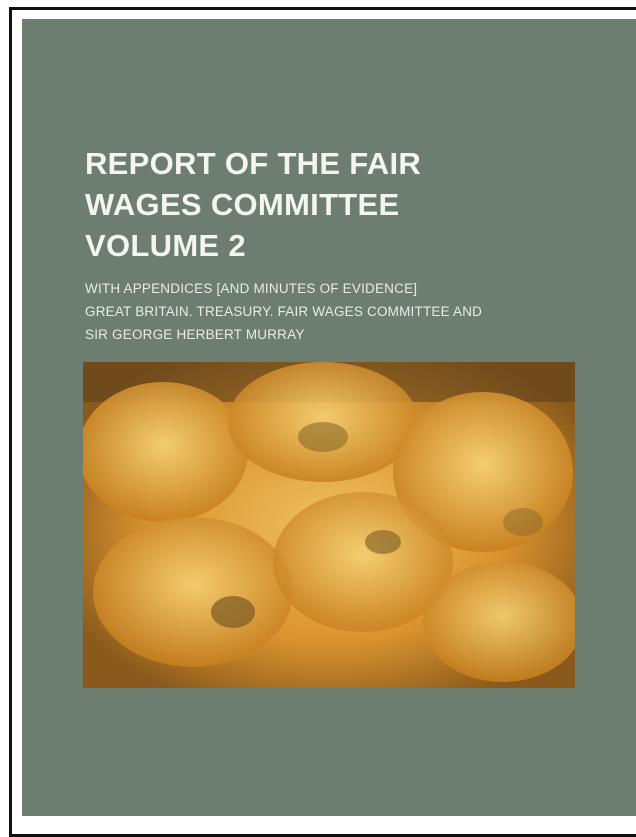 Image resolution: width=636 pixels, height=837 pixels. What do you see at coordinates (195, 334) in the screenshot?
I see `author-line: SIR GEORGE HERBERT MURRAY` at bounding box center [195, 334].